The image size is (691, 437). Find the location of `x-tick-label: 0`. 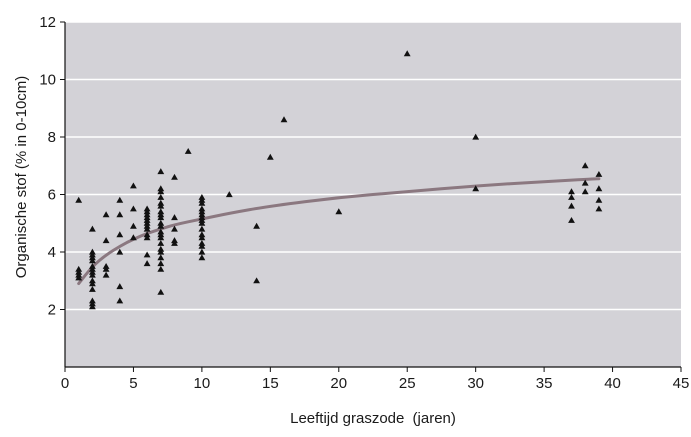

x-tick-label: 0 is located at coordinates (65, 383).